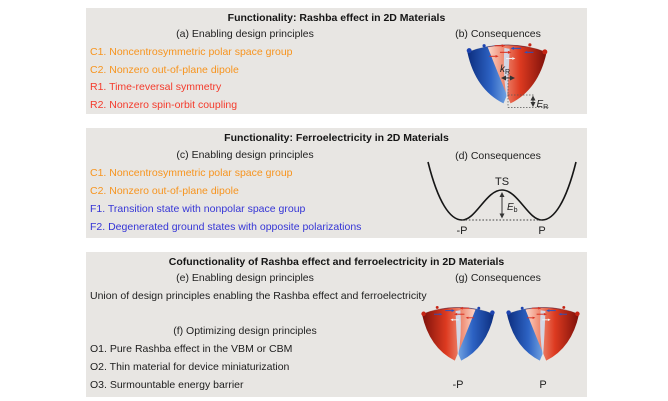  Describe the element at coordinates (245, 278) in the screenshot. I see `heading-enabling-principles-e: (e) Enabling design principles` at that location.